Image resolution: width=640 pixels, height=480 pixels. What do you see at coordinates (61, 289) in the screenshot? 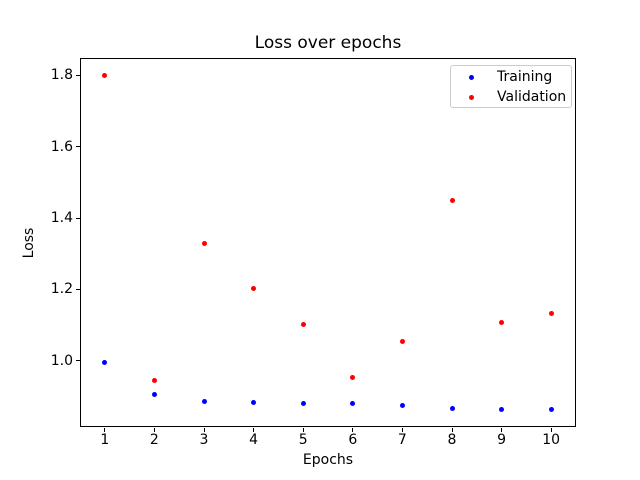
I see `y-tick-label: 1.2` at bounding box center [61, 289].